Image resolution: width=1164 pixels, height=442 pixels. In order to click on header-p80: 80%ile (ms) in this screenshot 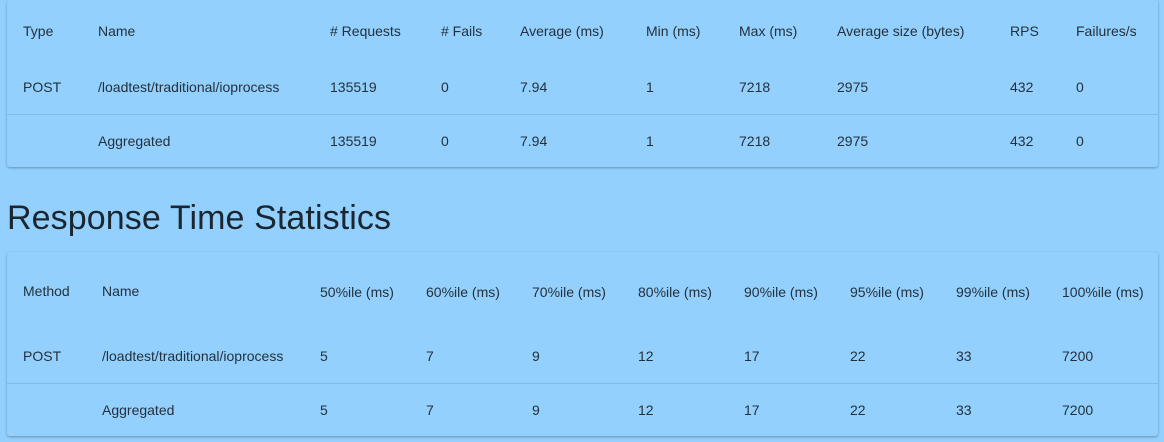, I will do `click(675, 291)`.